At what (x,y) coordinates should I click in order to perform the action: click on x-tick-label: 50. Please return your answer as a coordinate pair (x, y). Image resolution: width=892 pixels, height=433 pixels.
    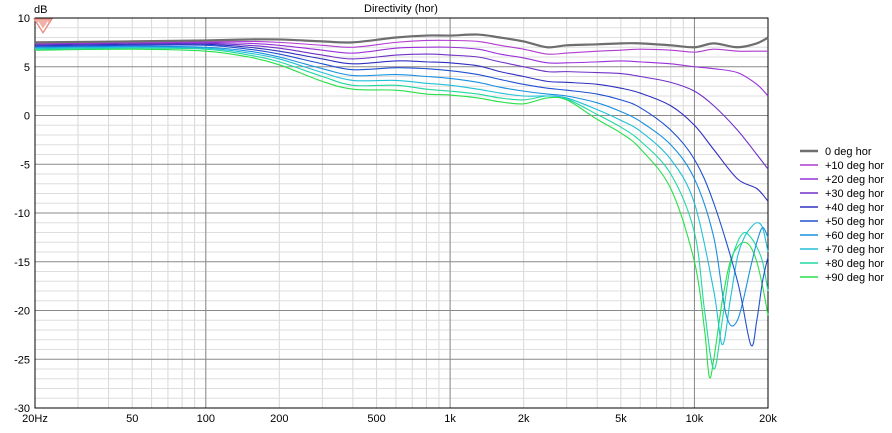
    Looking at the image, I should click on (132, 419).